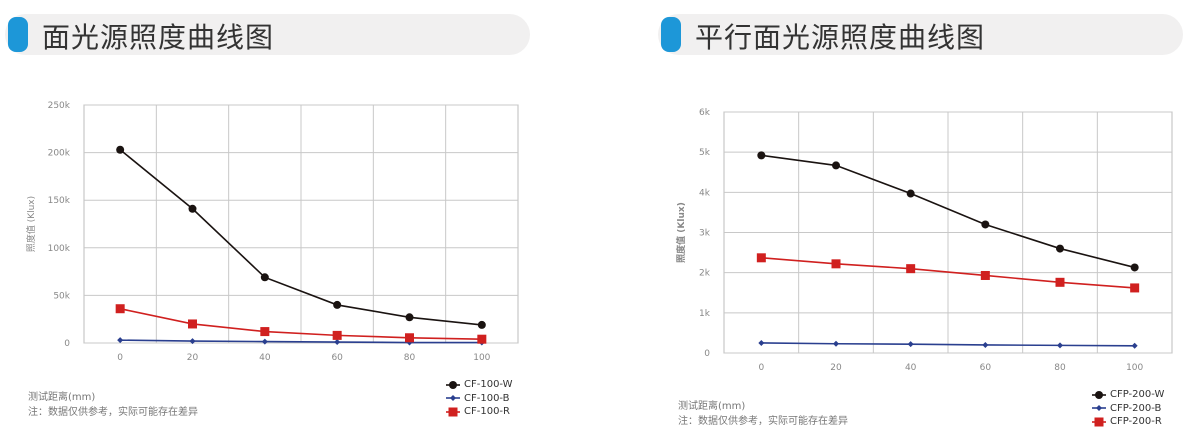 The image size is (1191, 445). I want to click on chart2-legend: CFP-200-W CFP-200-B CFP-200-R, so click(1128, 408).